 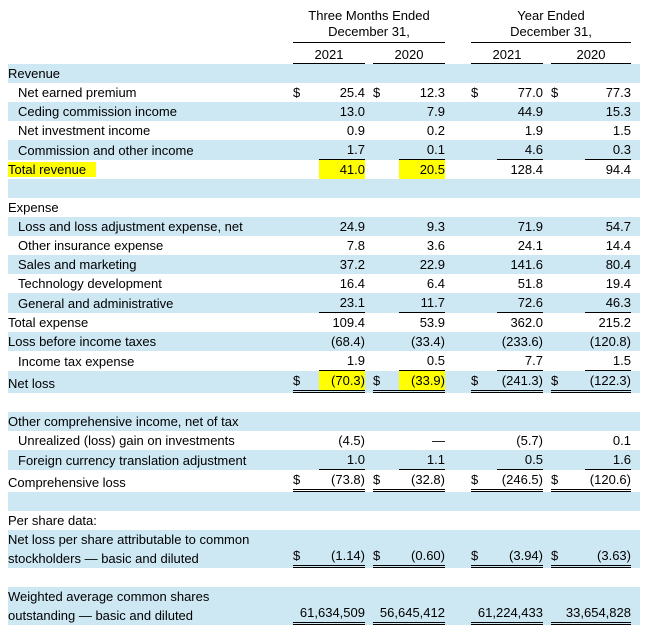 What do you see at coordinates (409, 264) in the screenshot?
I see `amount-cell: 22.9` at bounding box center [409, 264].